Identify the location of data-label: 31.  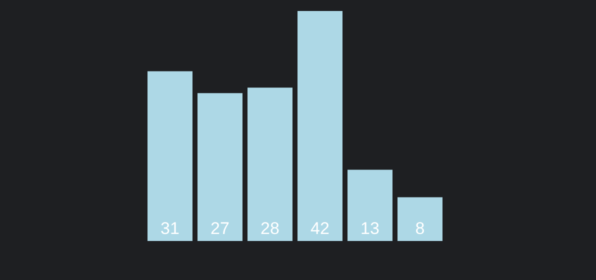
(170, 228).